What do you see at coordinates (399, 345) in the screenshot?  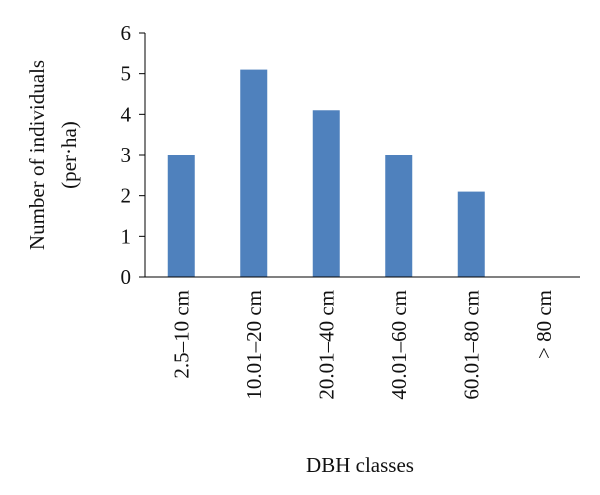 I see `x-tick-label: 40.01–60 cm` at bounding box center [399, 345].